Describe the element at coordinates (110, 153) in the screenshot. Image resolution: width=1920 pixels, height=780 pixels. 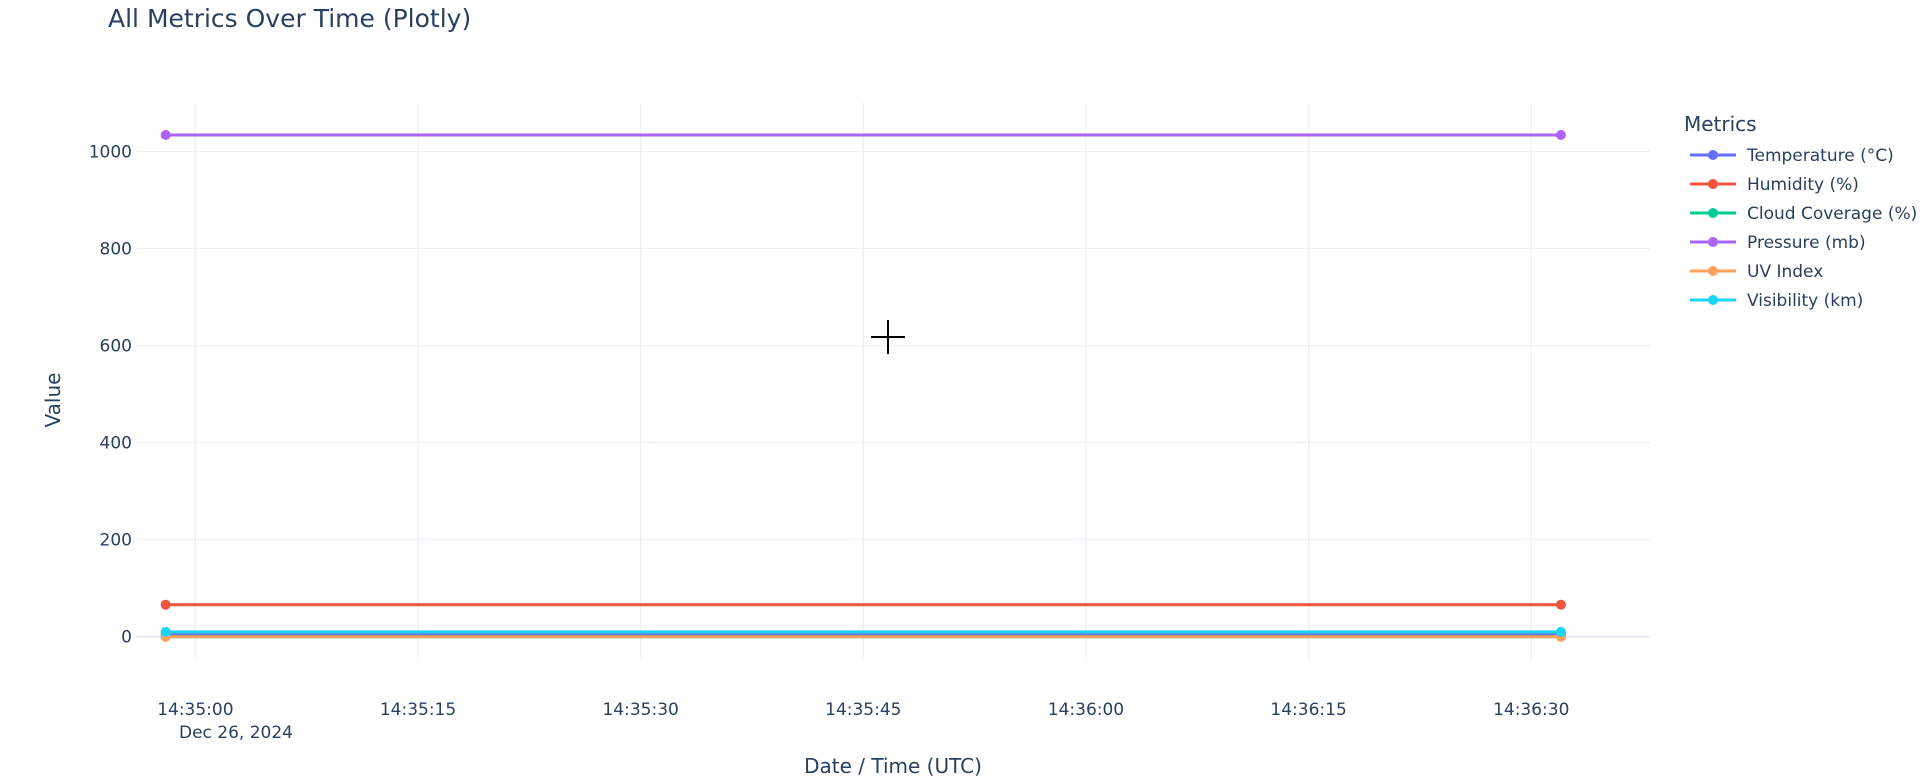
I see `y-tick-label: 1000` at that location.